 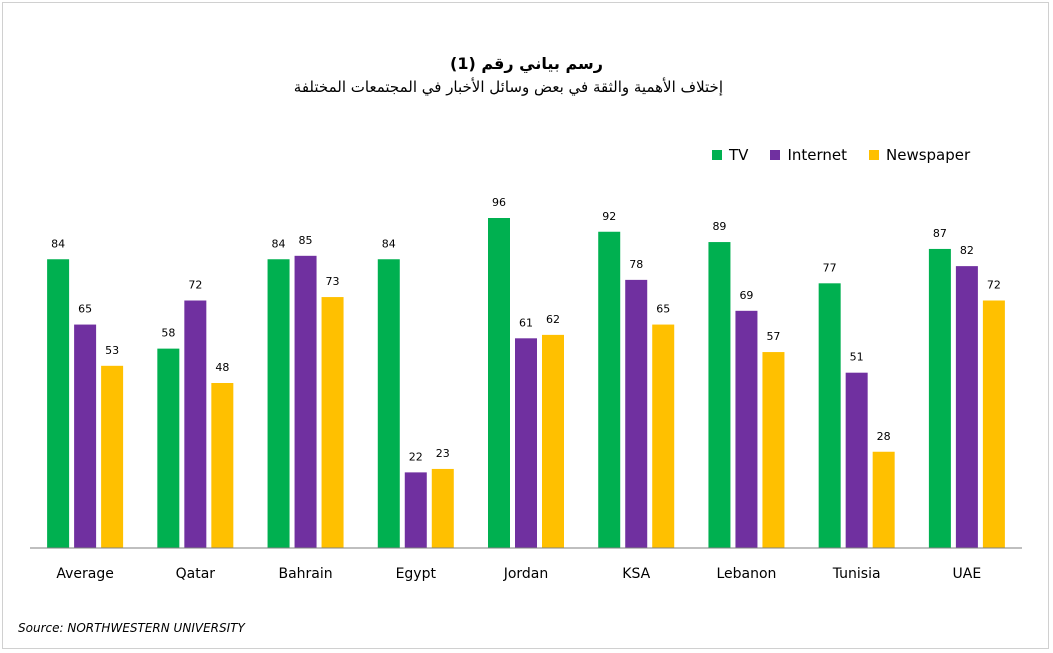 I want to click on data-label-newspaper-average: 53, so click(x=112, y=350).